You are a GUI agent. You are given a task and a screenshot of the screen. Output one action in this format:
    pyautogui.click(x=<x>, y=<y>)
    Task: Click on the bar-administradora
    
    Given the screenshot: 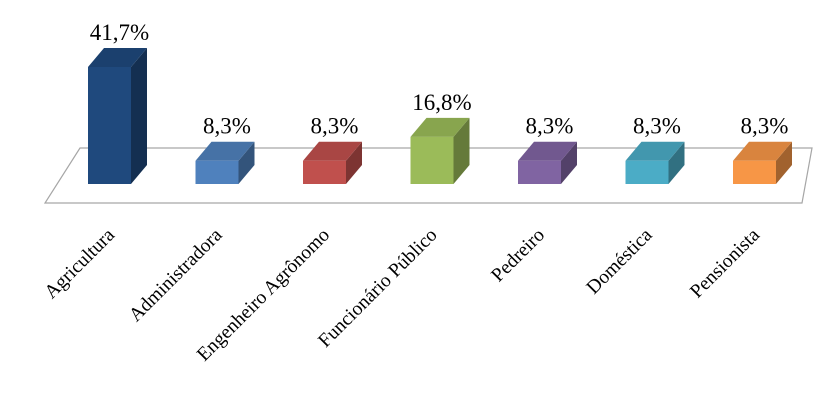 What is the action you would take?
    pyautogui.click(x=225, y=162)
    